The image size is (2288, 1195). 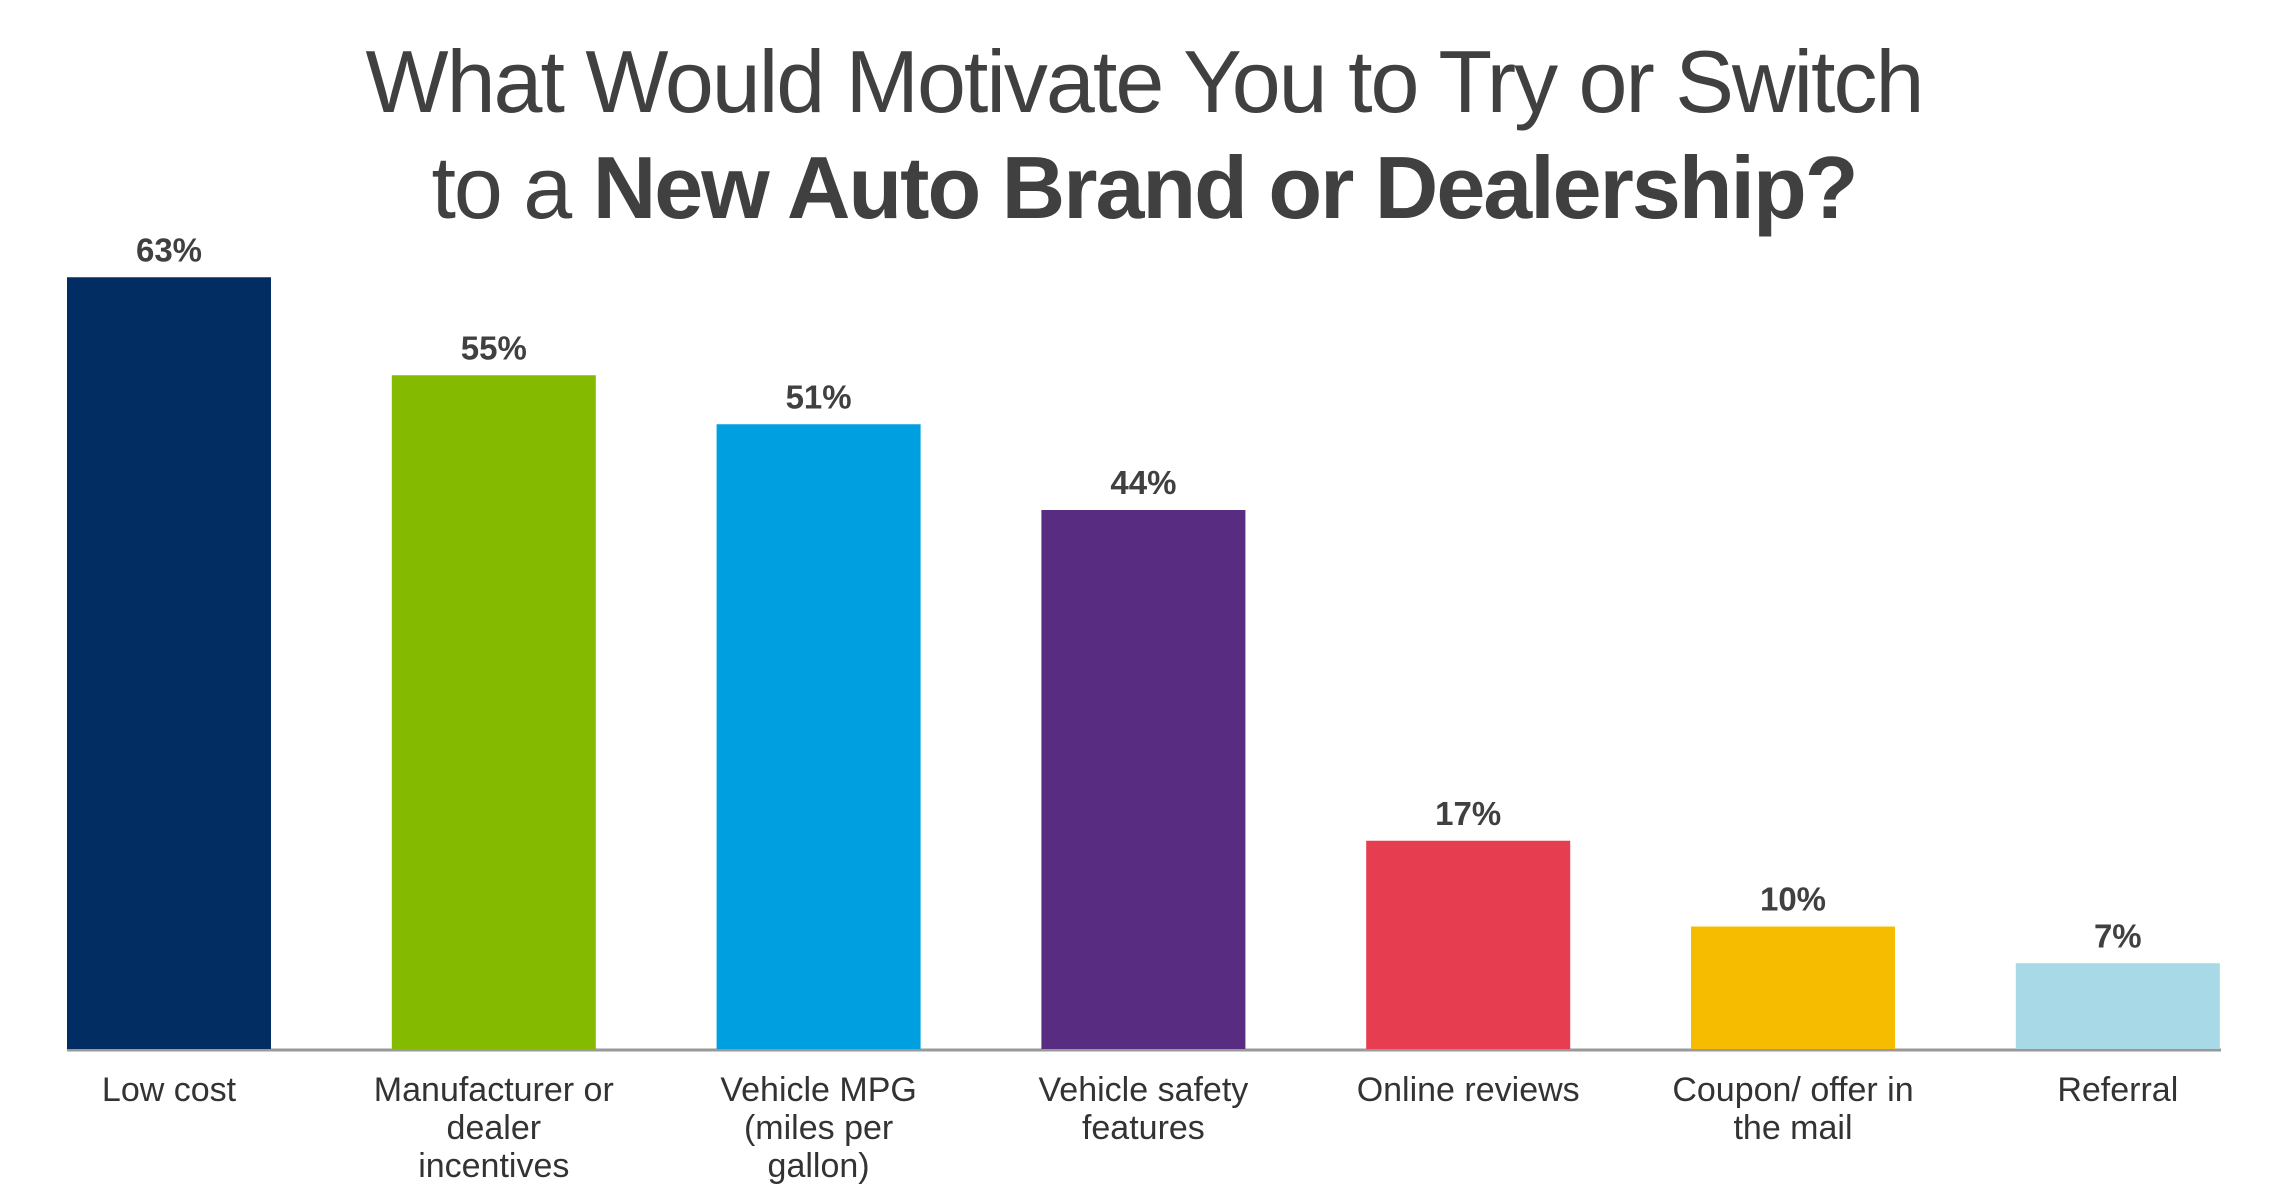 I want to click on value-label: 63%, so click(x=169, y=249).